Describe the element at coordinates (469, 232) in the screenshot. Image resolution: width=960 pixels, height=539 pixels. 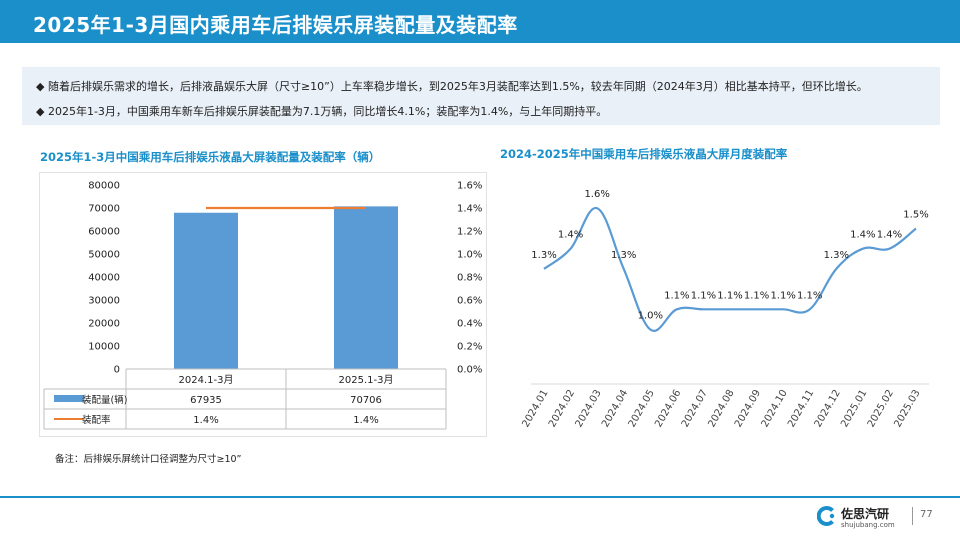
I see `right-axis-tick-label: 1.2%` at that location.